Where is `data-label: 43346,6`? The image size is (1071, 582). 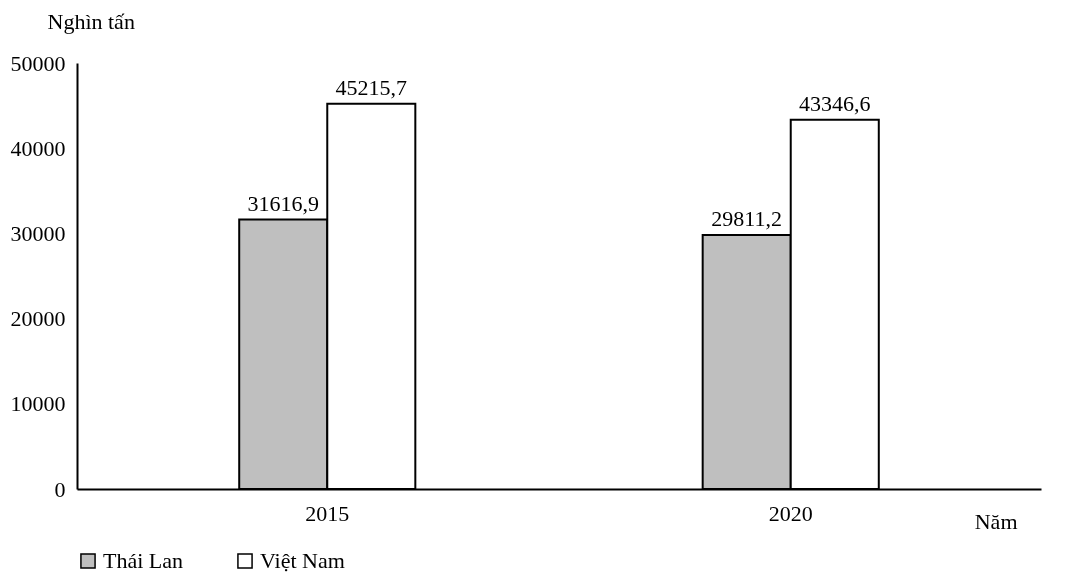 data-label: 43346,6 is located at coordinates (835, 103).